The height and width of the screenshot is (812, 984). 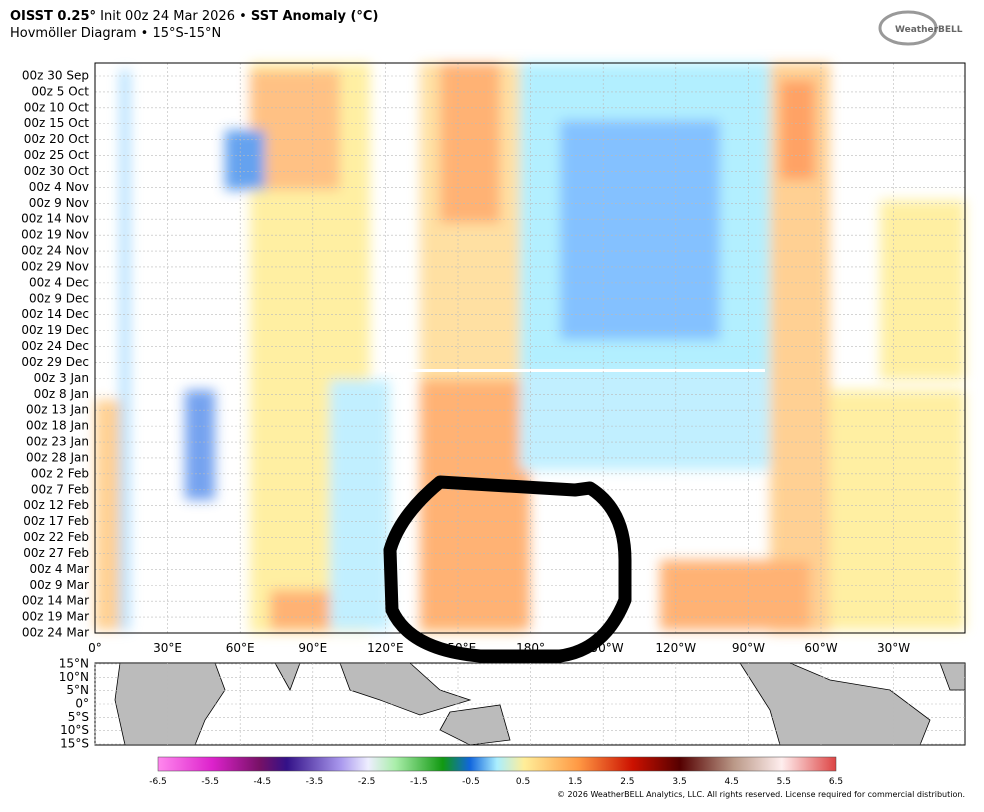 What do you see at coordinates (55, 601) in the screenshot?
I see `y-label: 00z 14 Mar` at bounding box center [55, 601].